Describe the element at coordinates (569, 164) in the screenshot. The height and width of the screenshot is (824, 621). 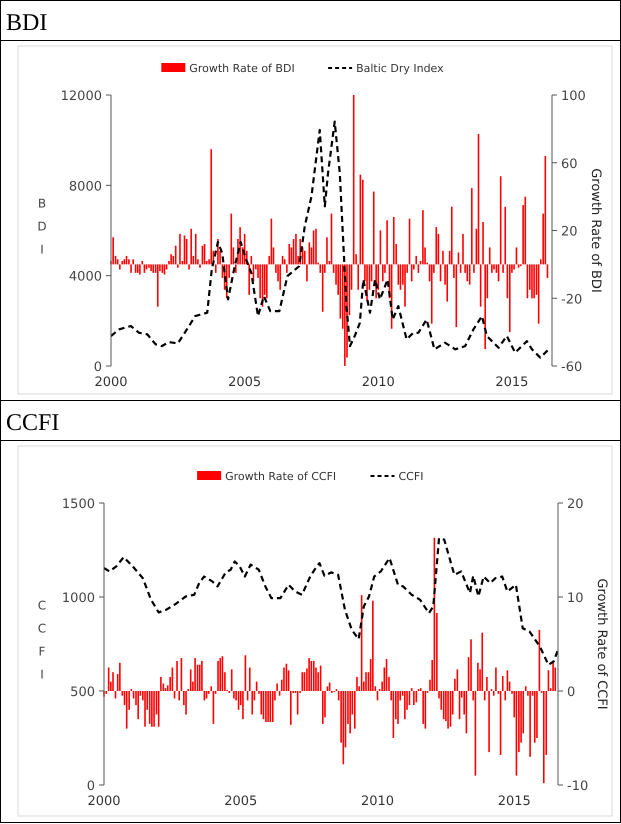
I see `y2-tick-label: 60` at that location.